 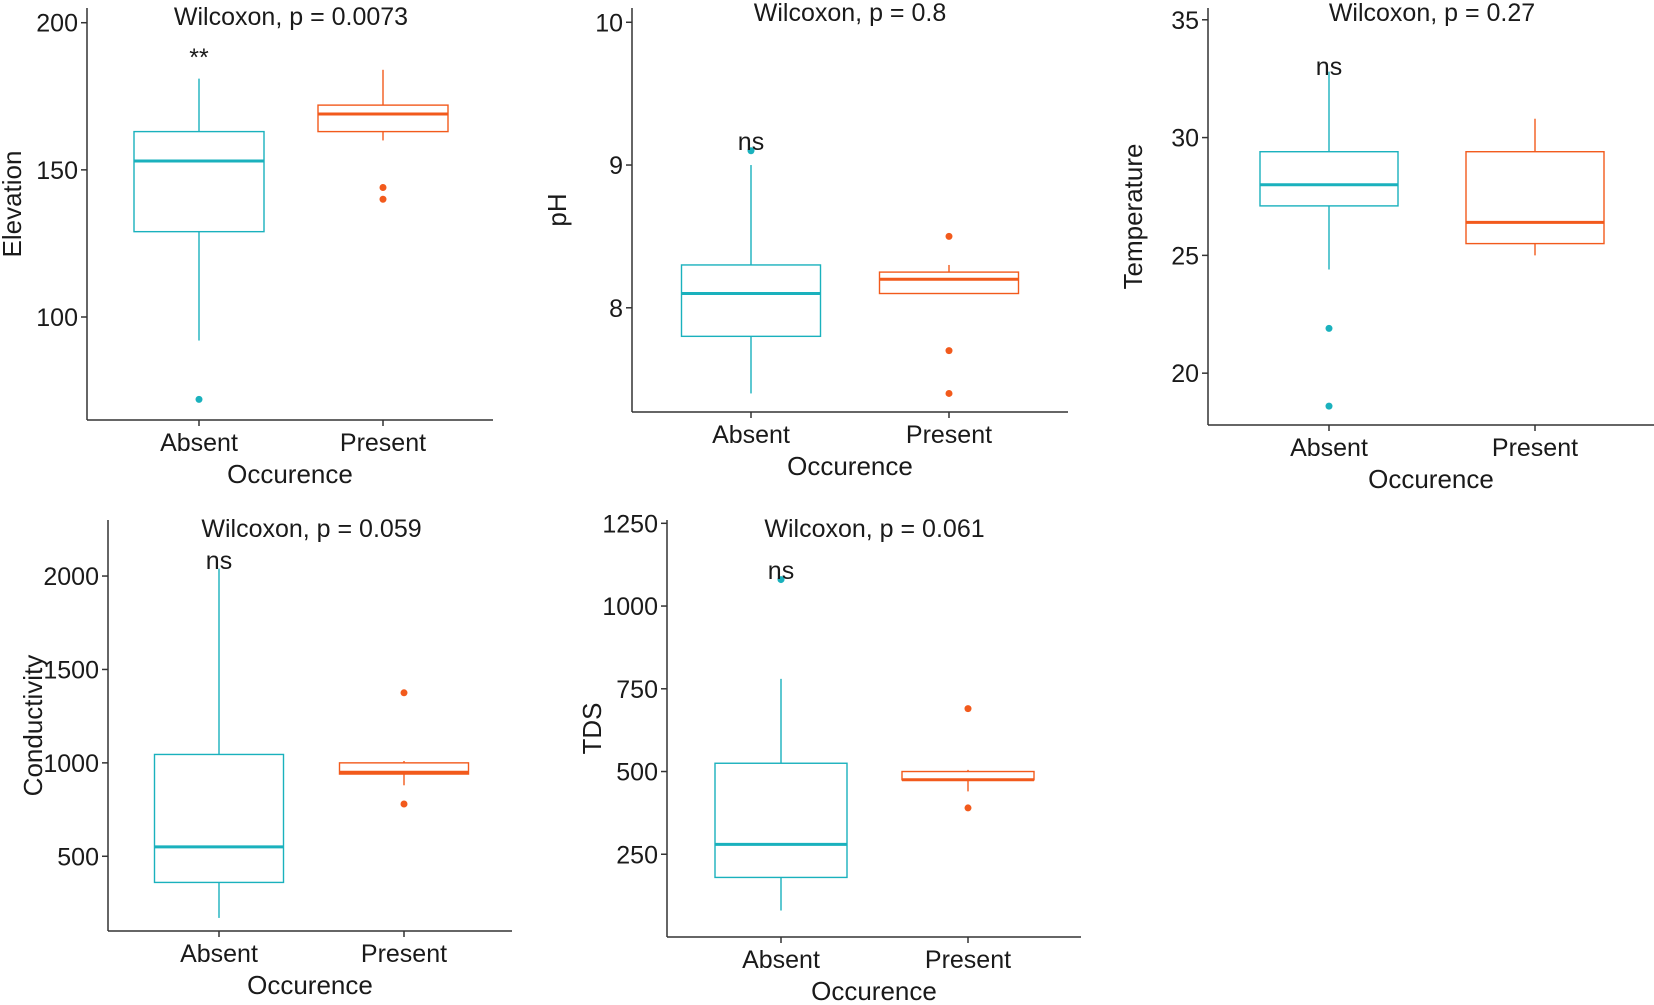 I want to click on y-tick-label: 35, so click(x=1185, y=21).